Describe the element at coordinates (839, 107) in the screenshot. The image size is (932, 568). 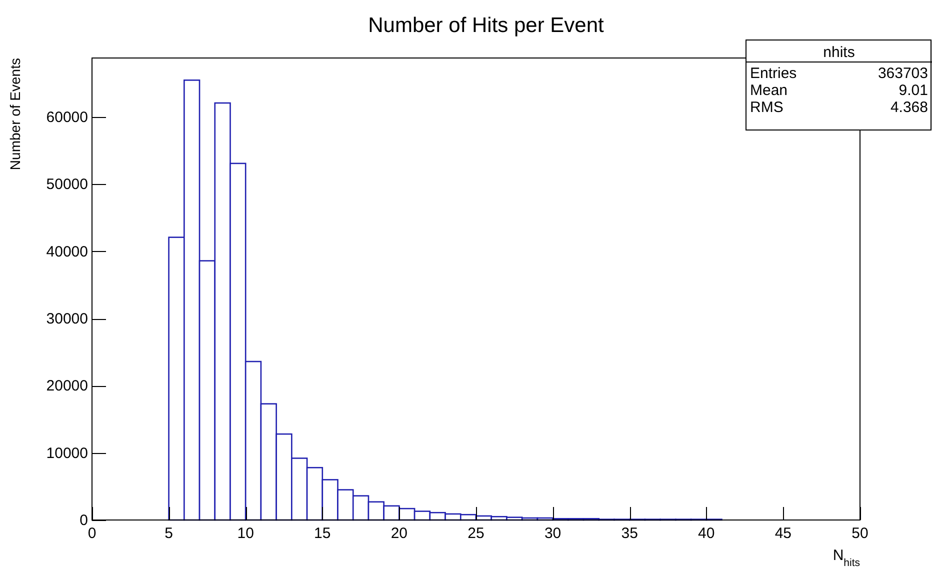
I see `text: RMS 4.368` at that location.